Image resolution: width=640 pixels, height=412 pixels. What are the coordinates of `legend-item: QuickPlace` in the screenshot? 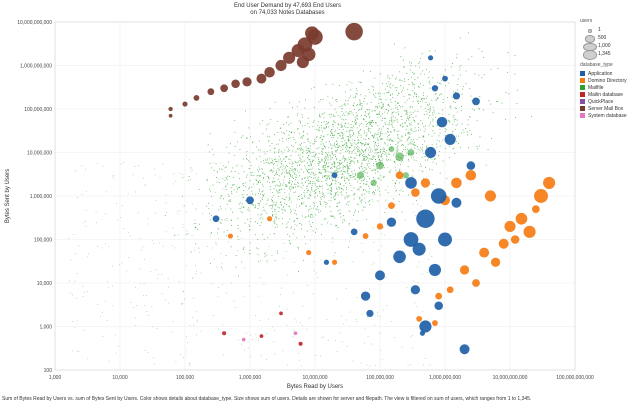 It's located at (609, 101).